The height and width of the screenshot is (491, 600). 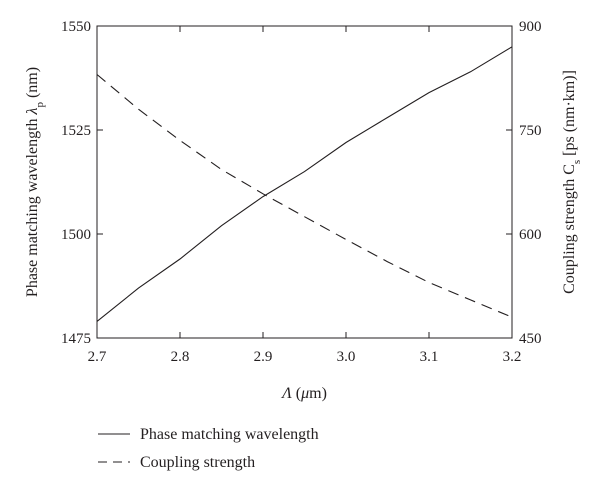 I want to click on x-tick-label: 3.1, so click(x=429, y=357).